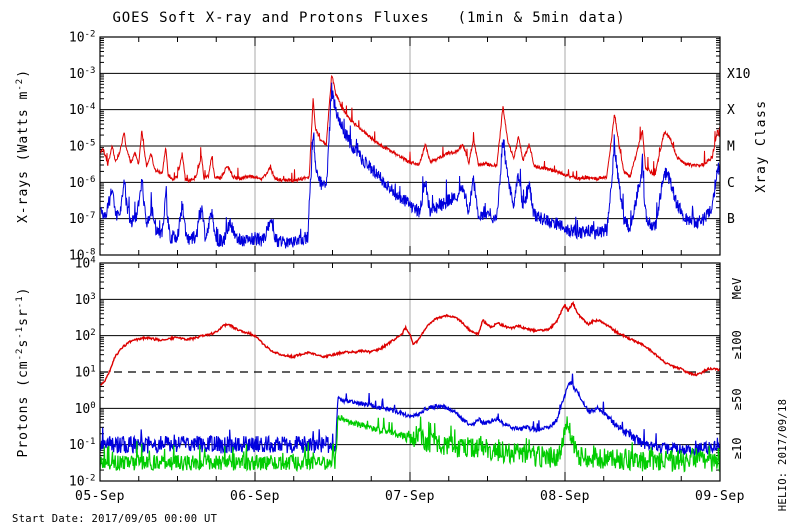  Describe the element at coordinates (85, 264) in the screenshot. I see `y-tick-label: 104` at that location.